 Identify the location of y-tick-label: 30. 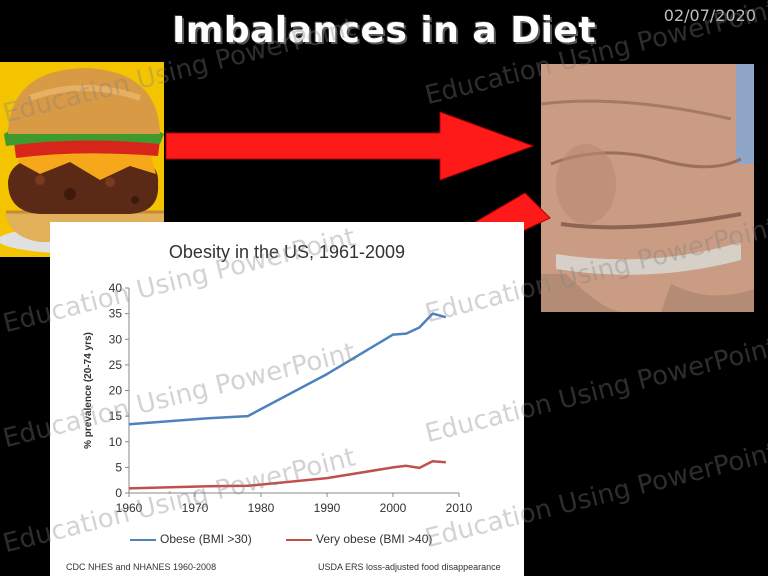
(116, 339).